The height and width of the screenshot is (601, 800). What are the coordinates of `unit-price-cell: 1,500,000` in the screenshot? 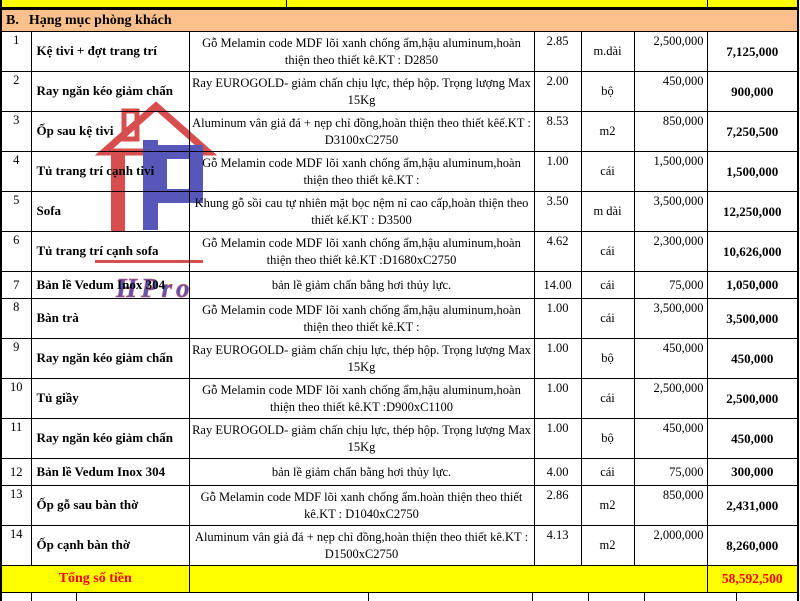 It's located at (670, 171).